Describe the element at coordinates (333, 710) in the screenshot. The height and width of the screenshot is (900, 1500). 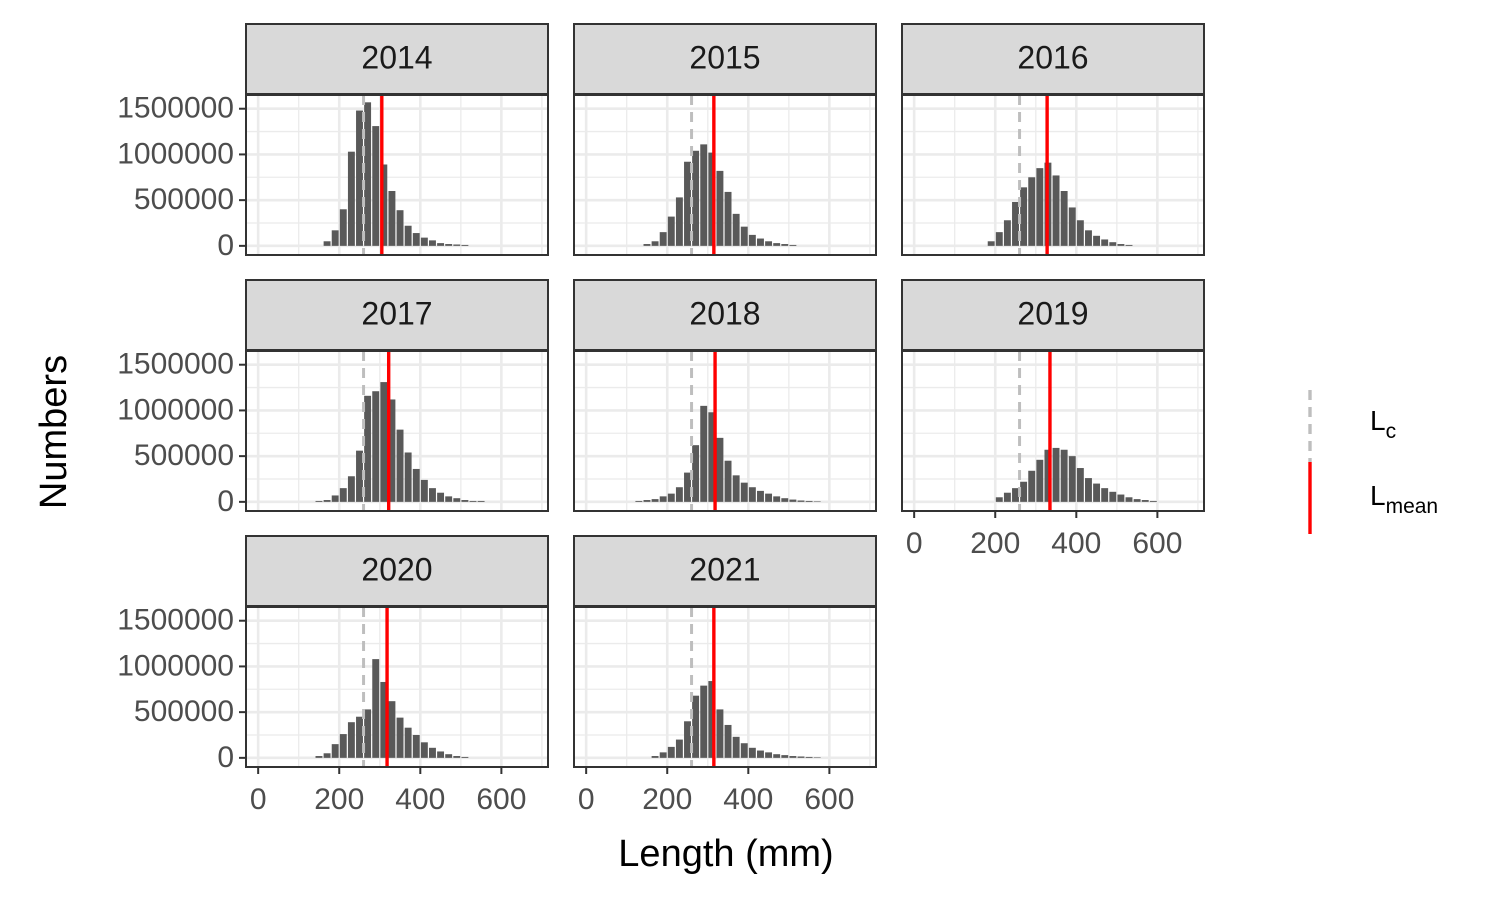
I see `facet-panel-2020: 0 500000 1000000 1500000 0 200 400 600` at that location.